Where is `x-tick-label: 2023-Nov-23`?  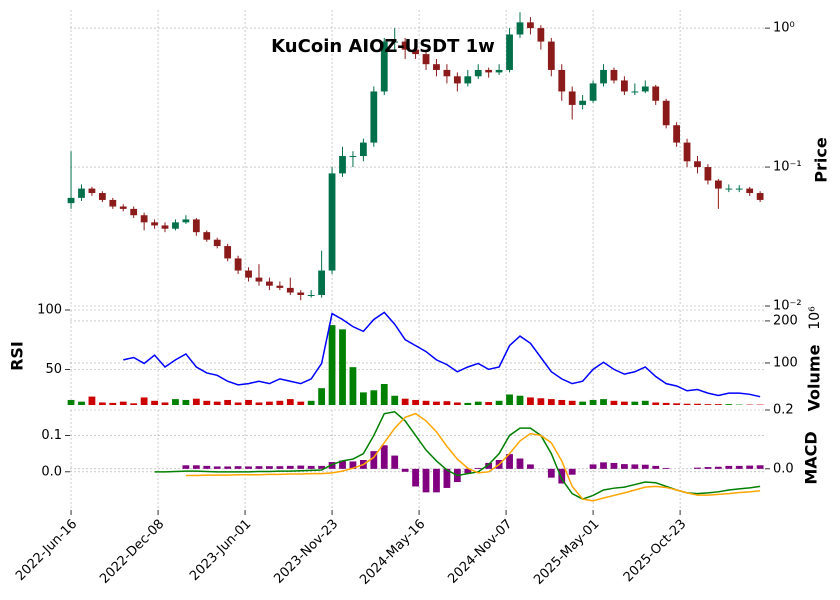 x-tick-label: 2023-Nov-23 is located at coordinates (306, 552).